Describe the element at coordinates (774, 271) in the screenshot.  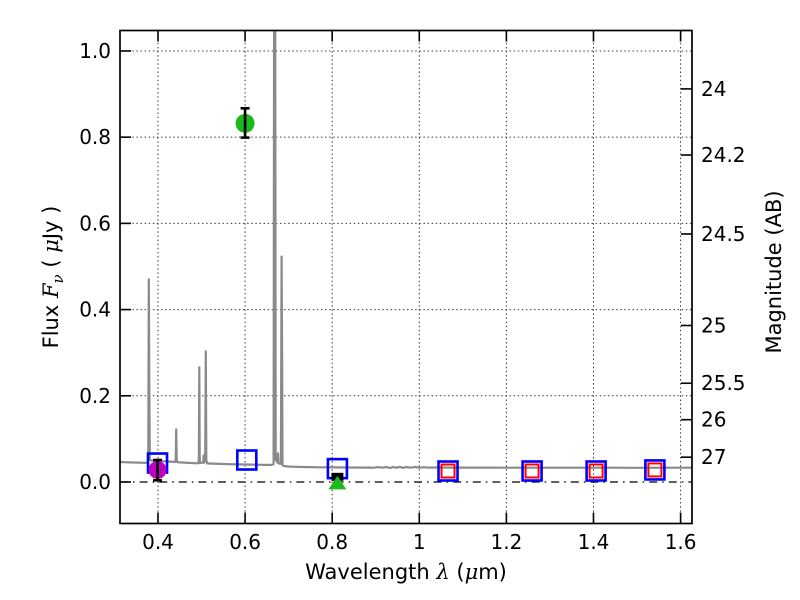
I see `y-axis-label-right: Magnitude (AB)` at that location.